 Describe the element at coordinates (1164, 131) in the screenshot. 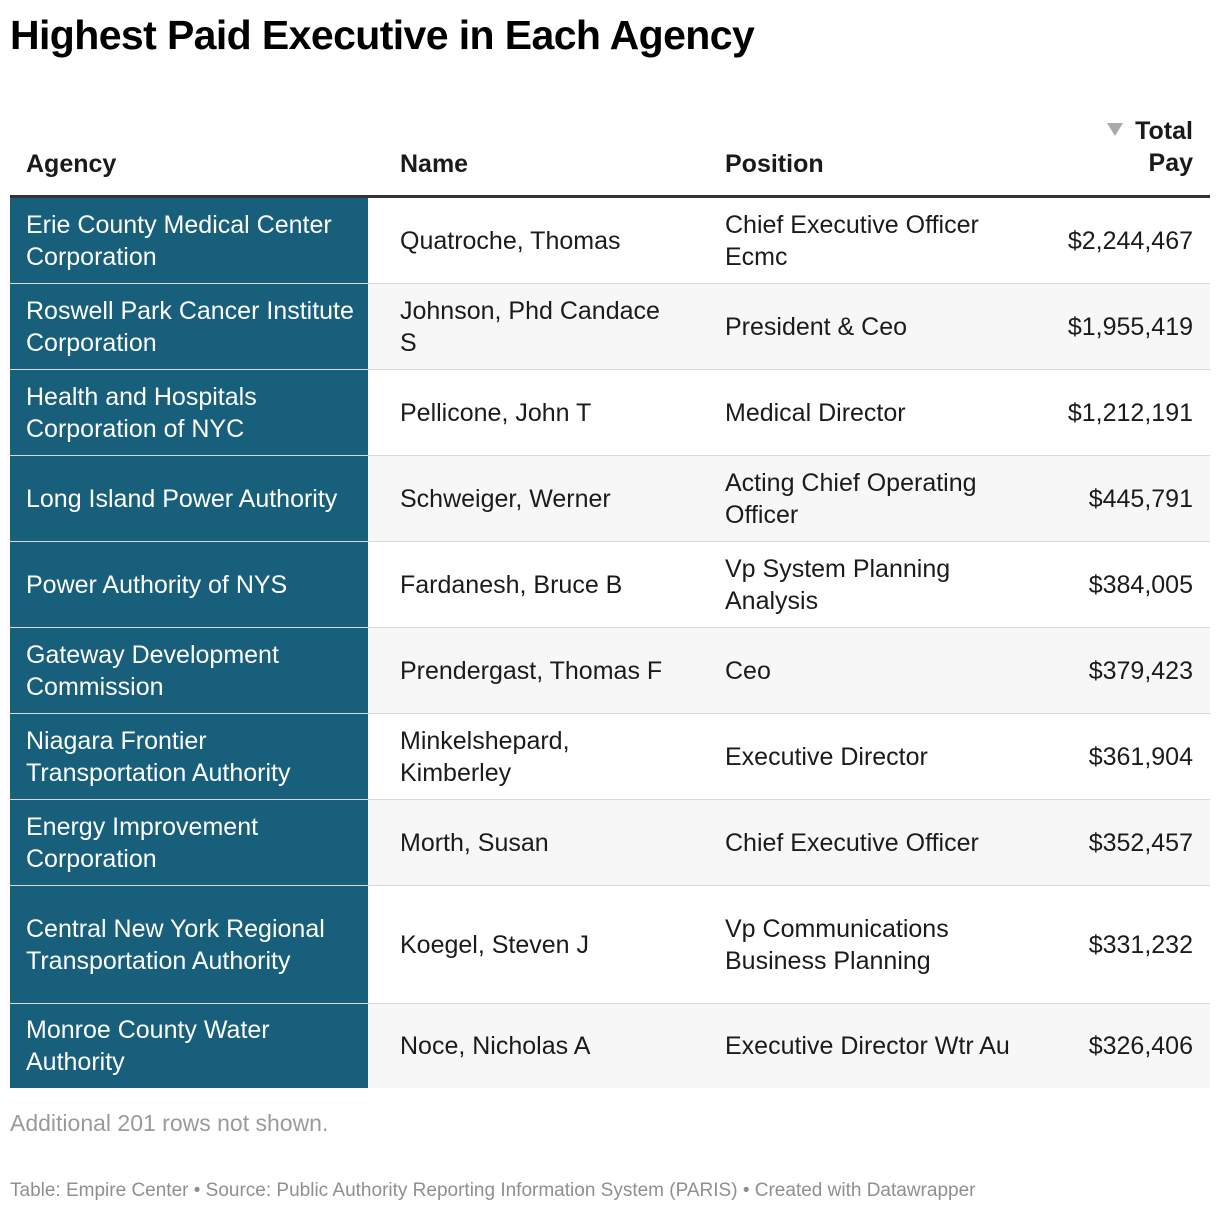

I see `total-pay-label-1: Total` at that location.